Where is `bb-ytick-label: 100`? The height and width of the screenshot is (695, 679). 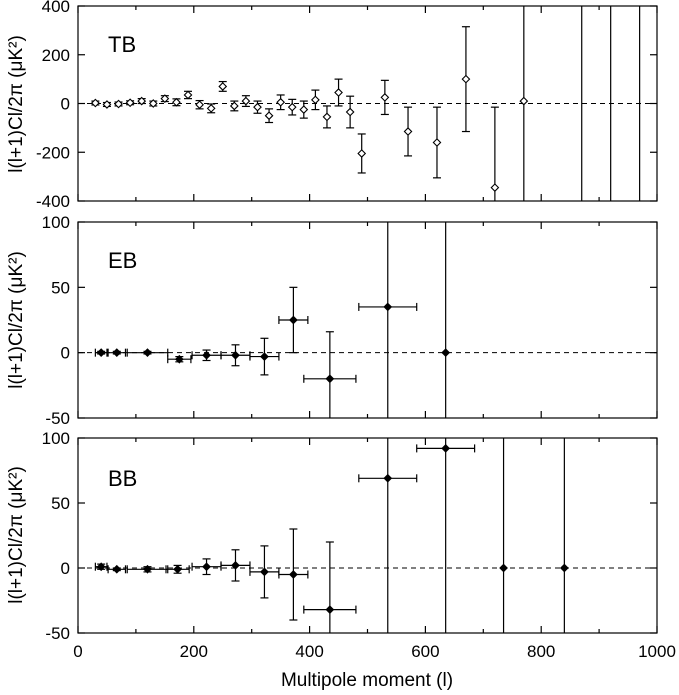 bb-ytick-label: 100 is located at coordinates (56, 438).